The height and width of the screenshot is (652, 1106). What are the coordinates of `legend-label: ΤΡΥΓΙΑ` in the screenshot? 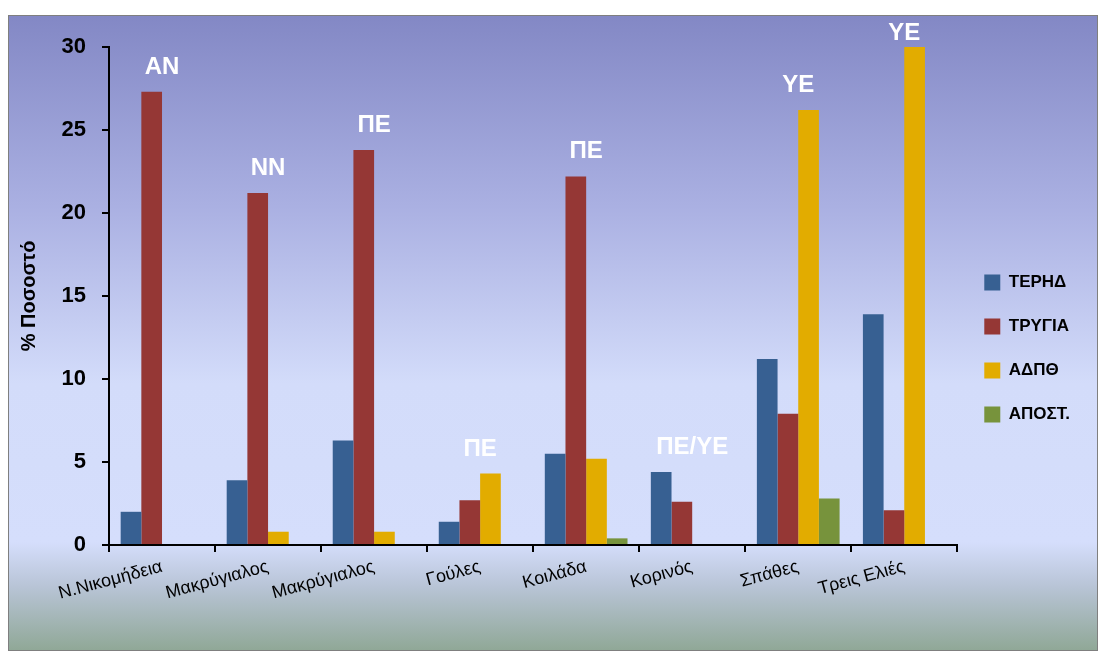 It's located at (1039, 326).